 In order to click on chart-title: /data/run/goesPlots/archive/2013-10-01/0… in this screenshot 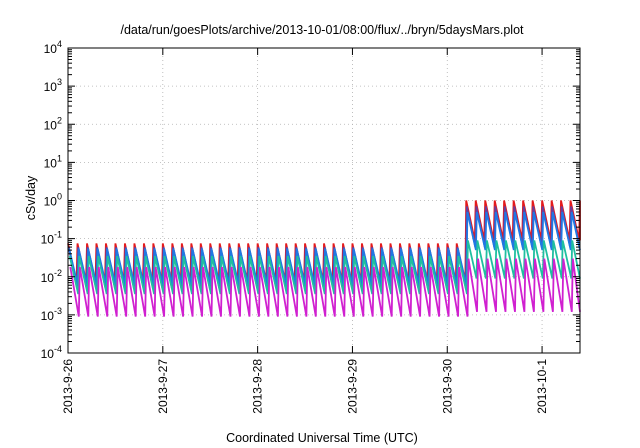, I will do `click(322, 30)`.